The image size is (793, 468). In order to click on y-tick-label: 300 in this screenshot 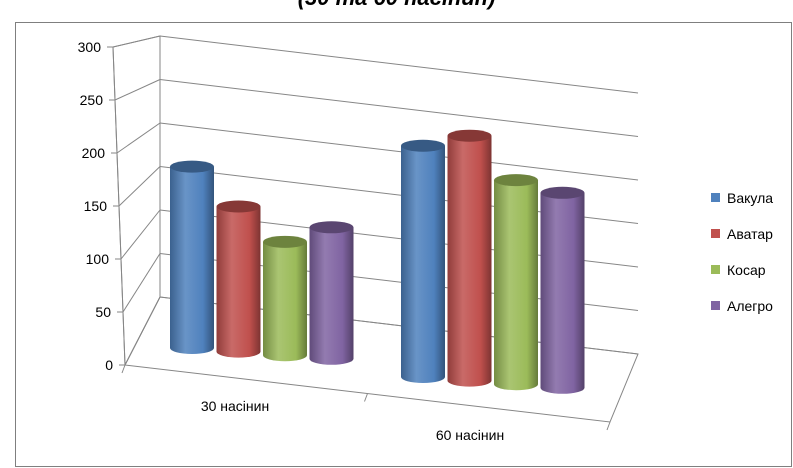, I will do `click(90, 47)`.